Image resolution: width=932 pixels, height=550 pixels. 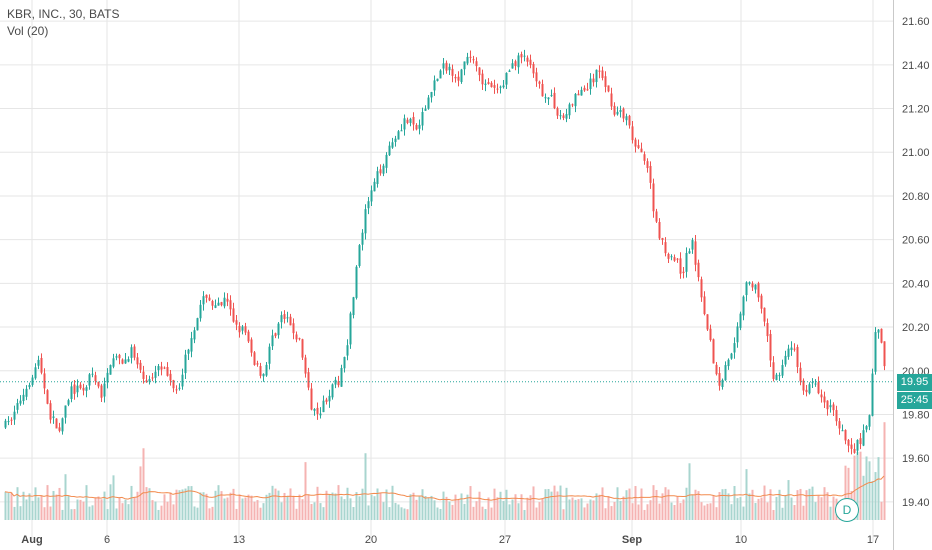 What do you see at coordinates (28, 31) in the screenshot?
I see `volume-indicator-label: Vol (20)` at bounding box center [28, 31].